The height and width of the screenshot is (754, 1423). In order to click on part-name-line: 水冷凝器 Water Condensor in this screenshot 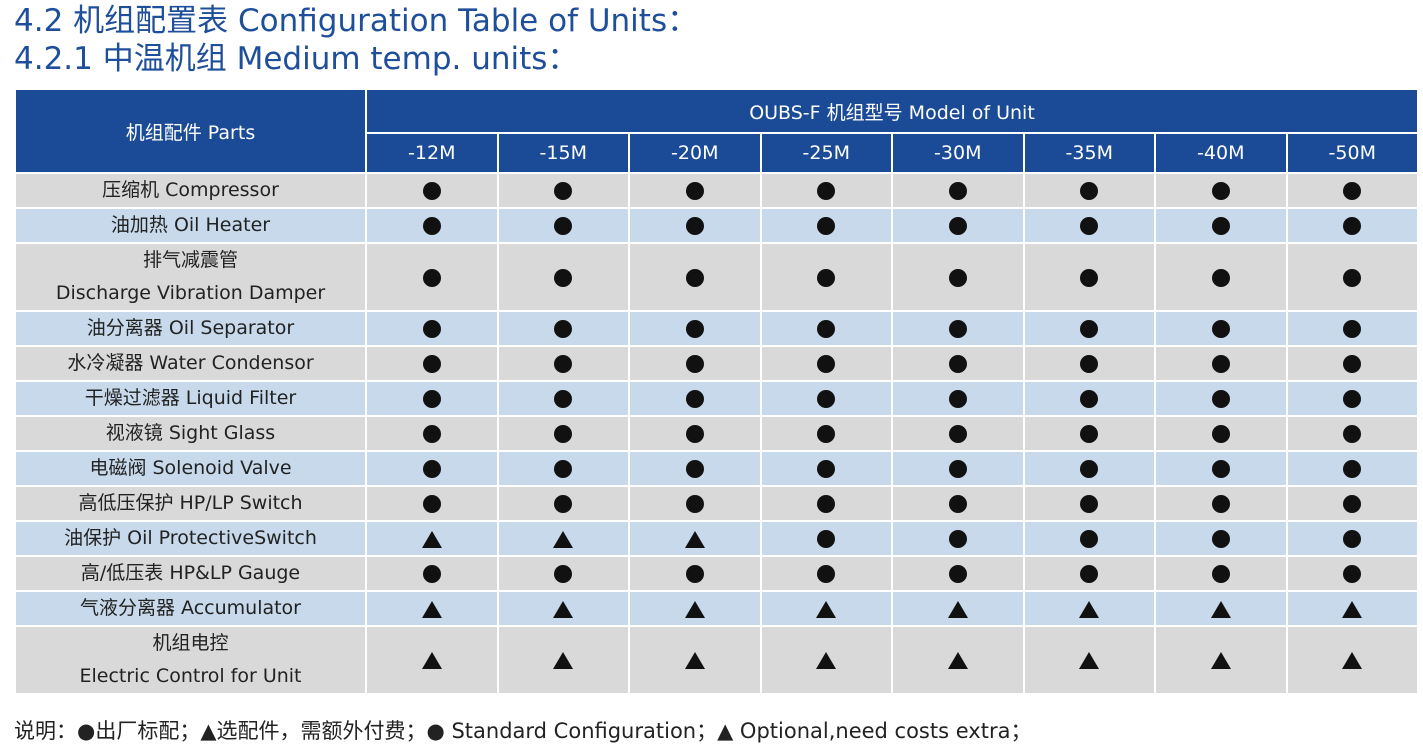, I will do `click(190, 363)`.